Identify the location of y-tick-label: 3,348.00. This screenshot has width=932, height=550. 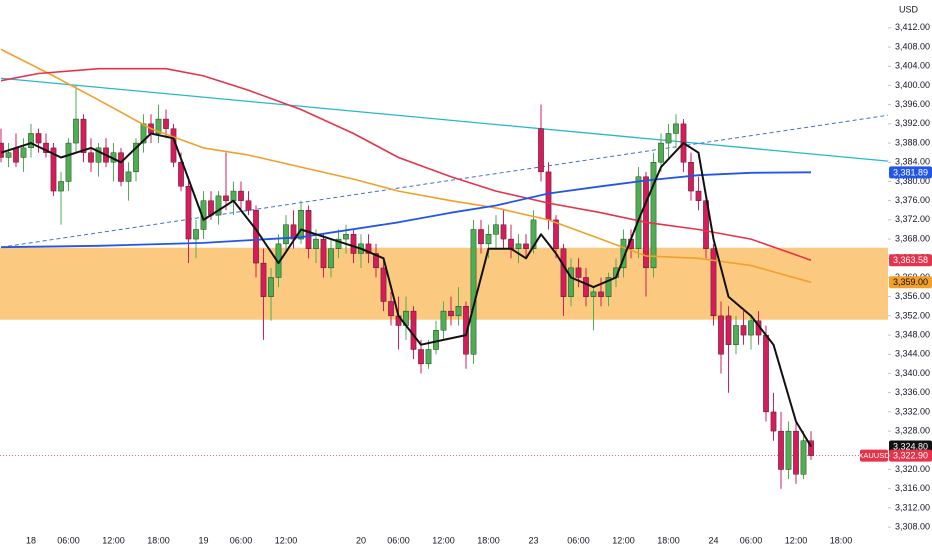
(912, 334).